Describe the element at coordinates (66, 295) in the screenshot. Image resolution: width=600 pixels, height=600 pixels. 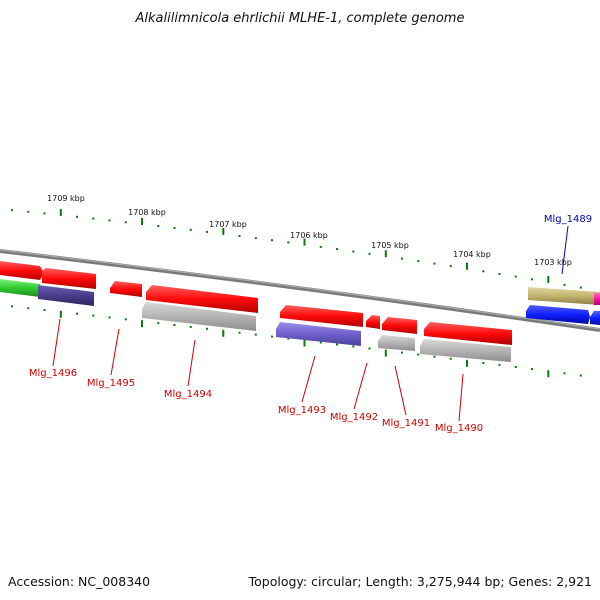
I see `gene-dark-purple` at that location.